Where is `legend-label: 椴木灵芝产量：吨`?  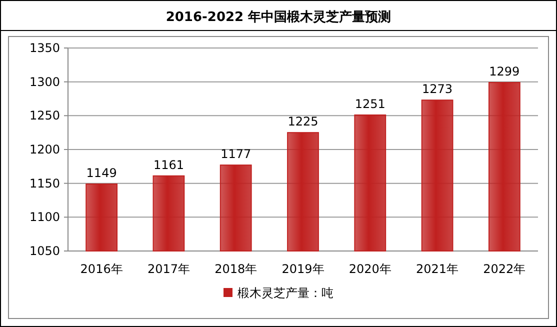 legend-label: 椴木灵芝产量：吨 is located at coordinates (286, 293).